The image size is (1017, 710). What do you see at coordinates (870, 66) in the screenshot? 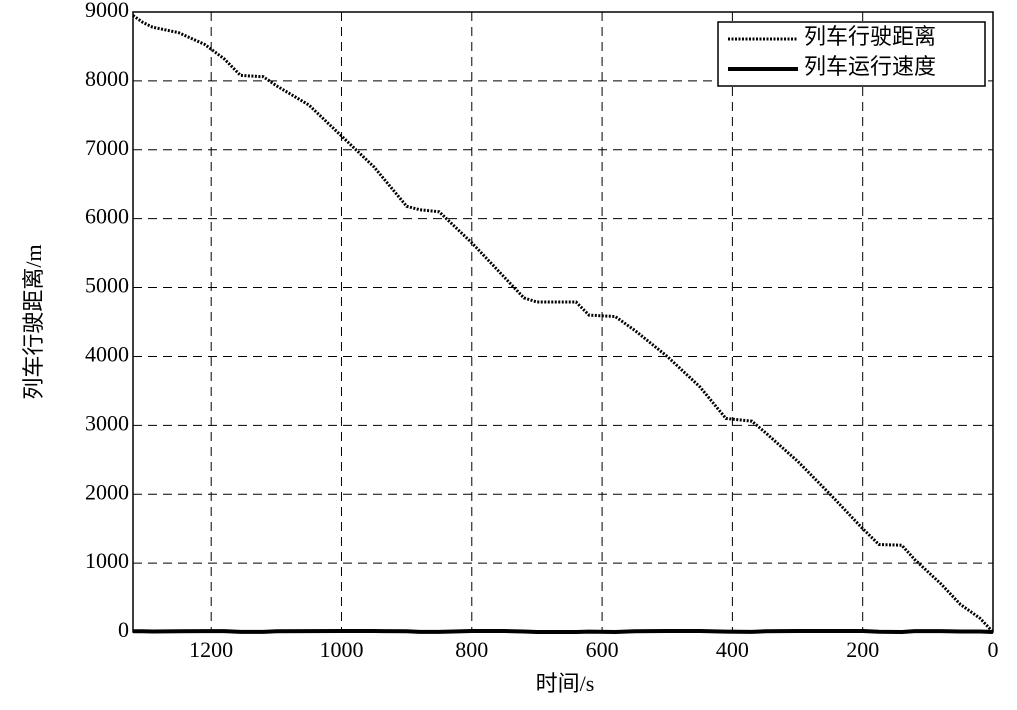
I see `legend-label: 列车运行速度` at bounding box center [870, 66].